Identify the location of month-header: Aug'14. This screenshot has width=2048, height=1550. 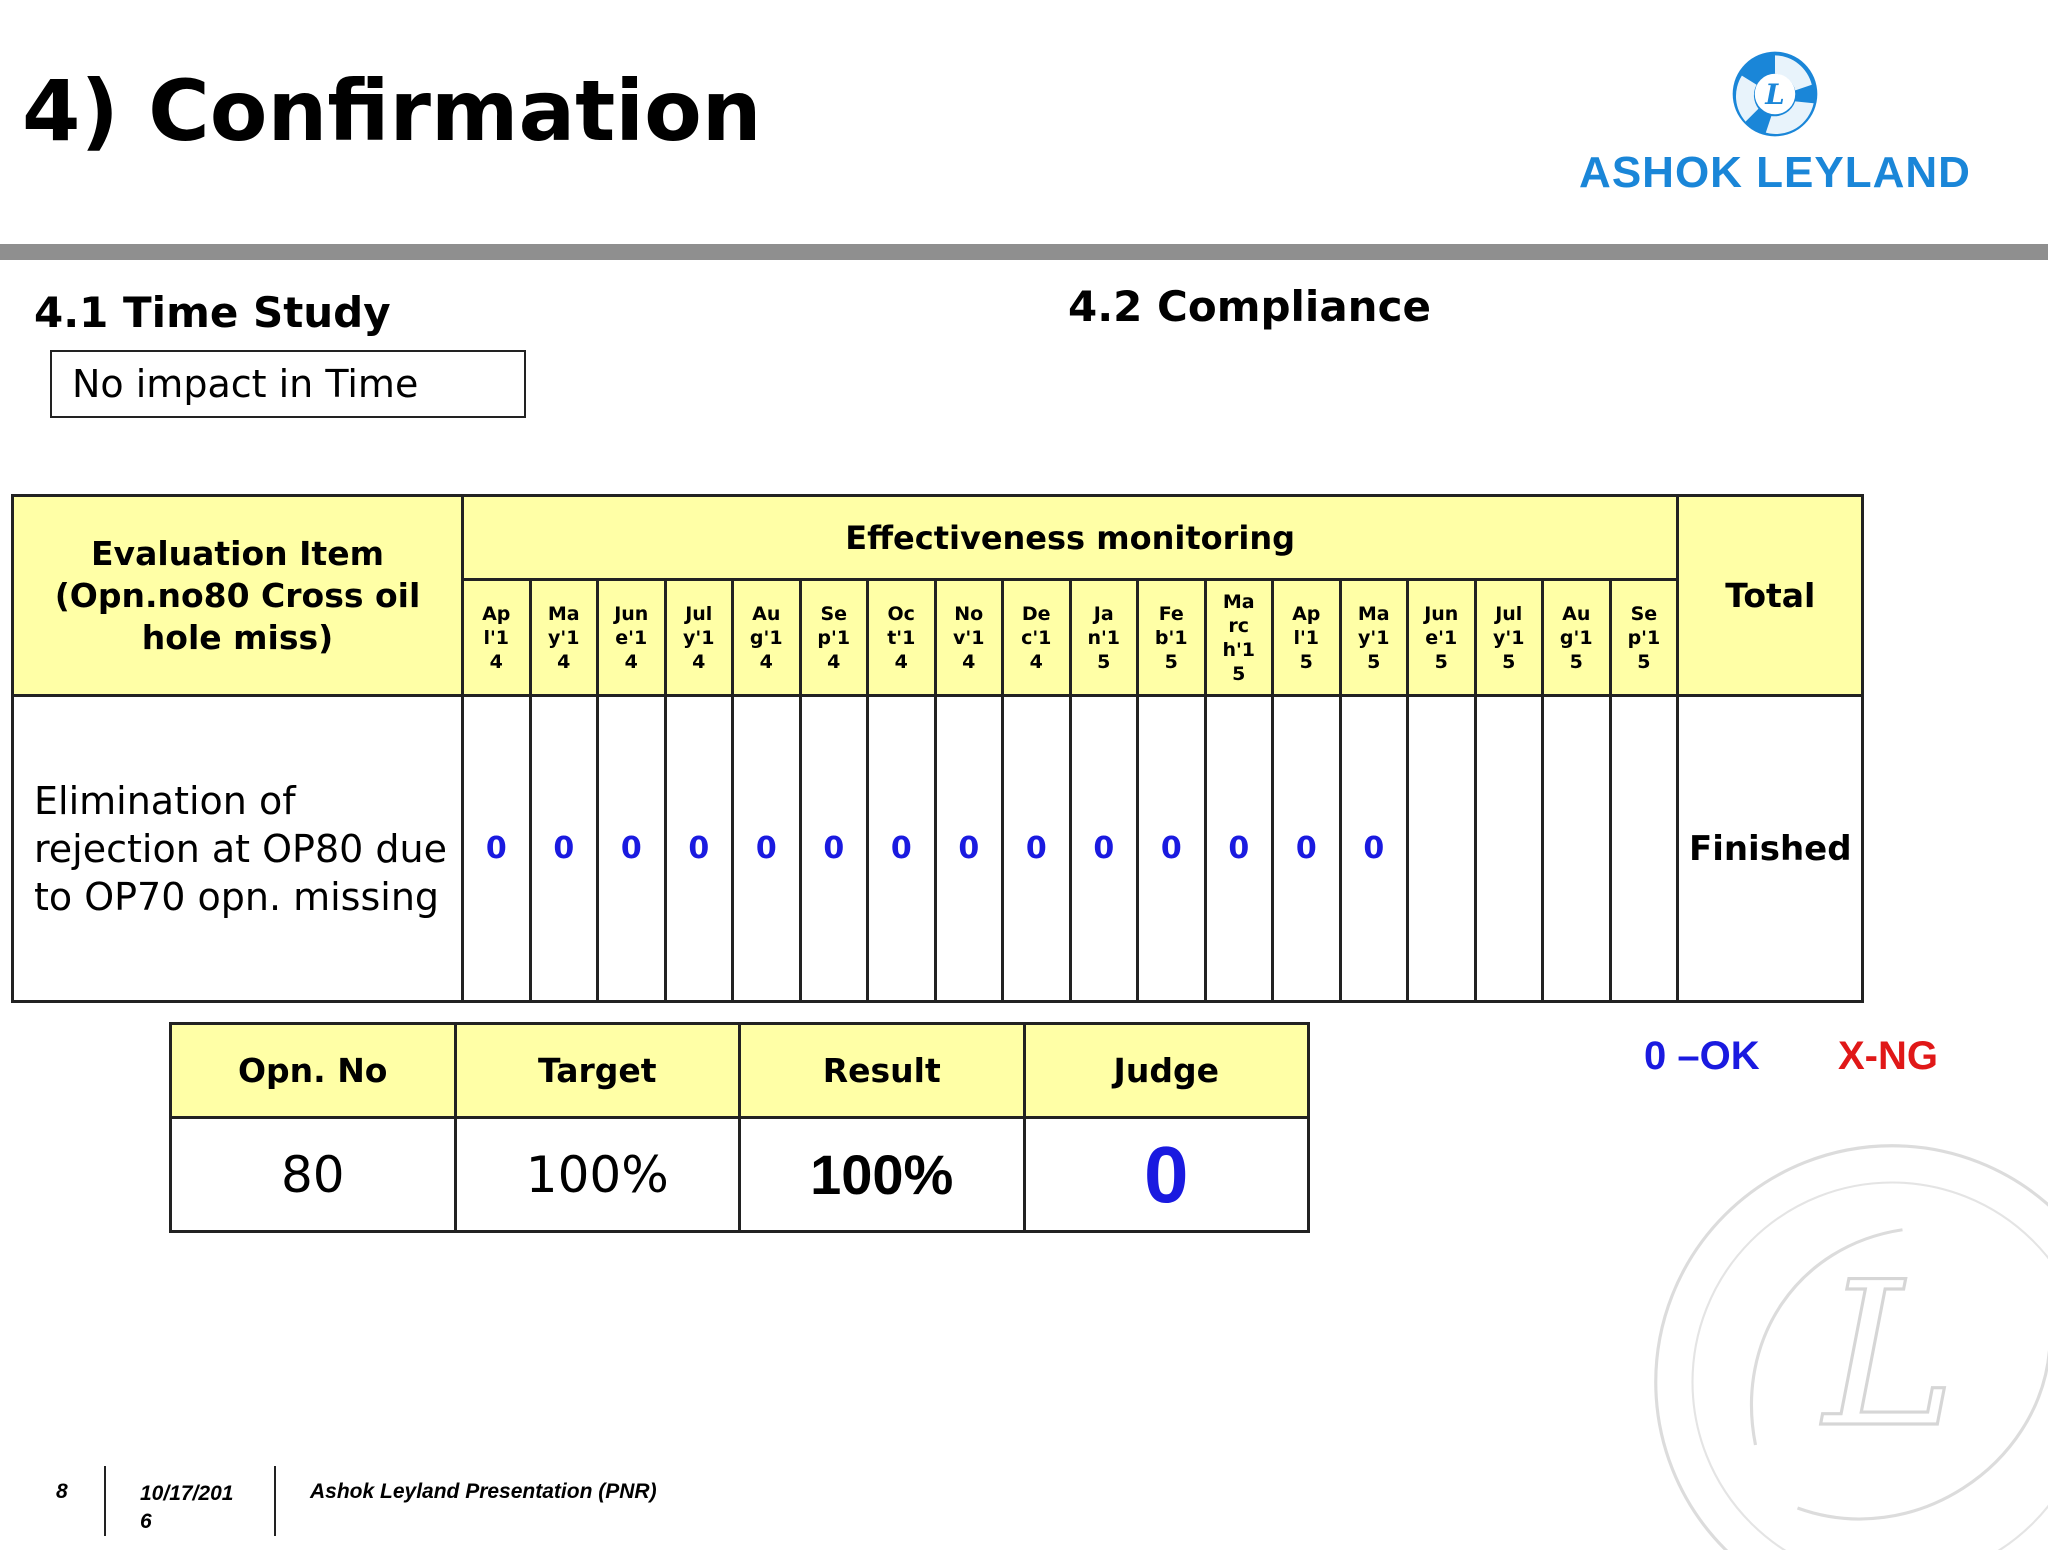
(767, 638).